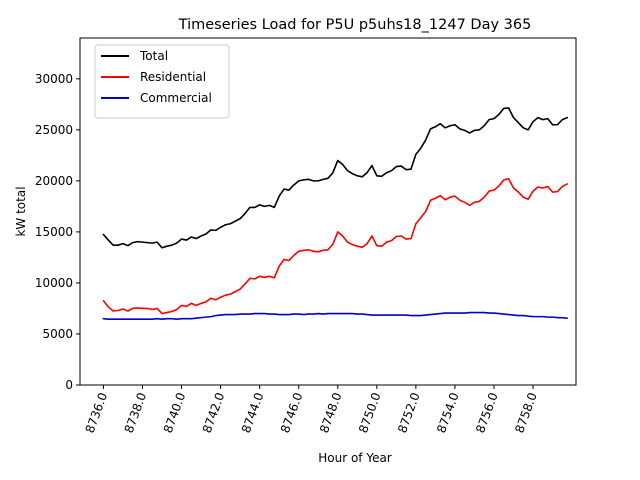 Image resolution: width=640 pixels, height=480 pixels. I want to click on y-tick-label: 5000, so click(57, 334).